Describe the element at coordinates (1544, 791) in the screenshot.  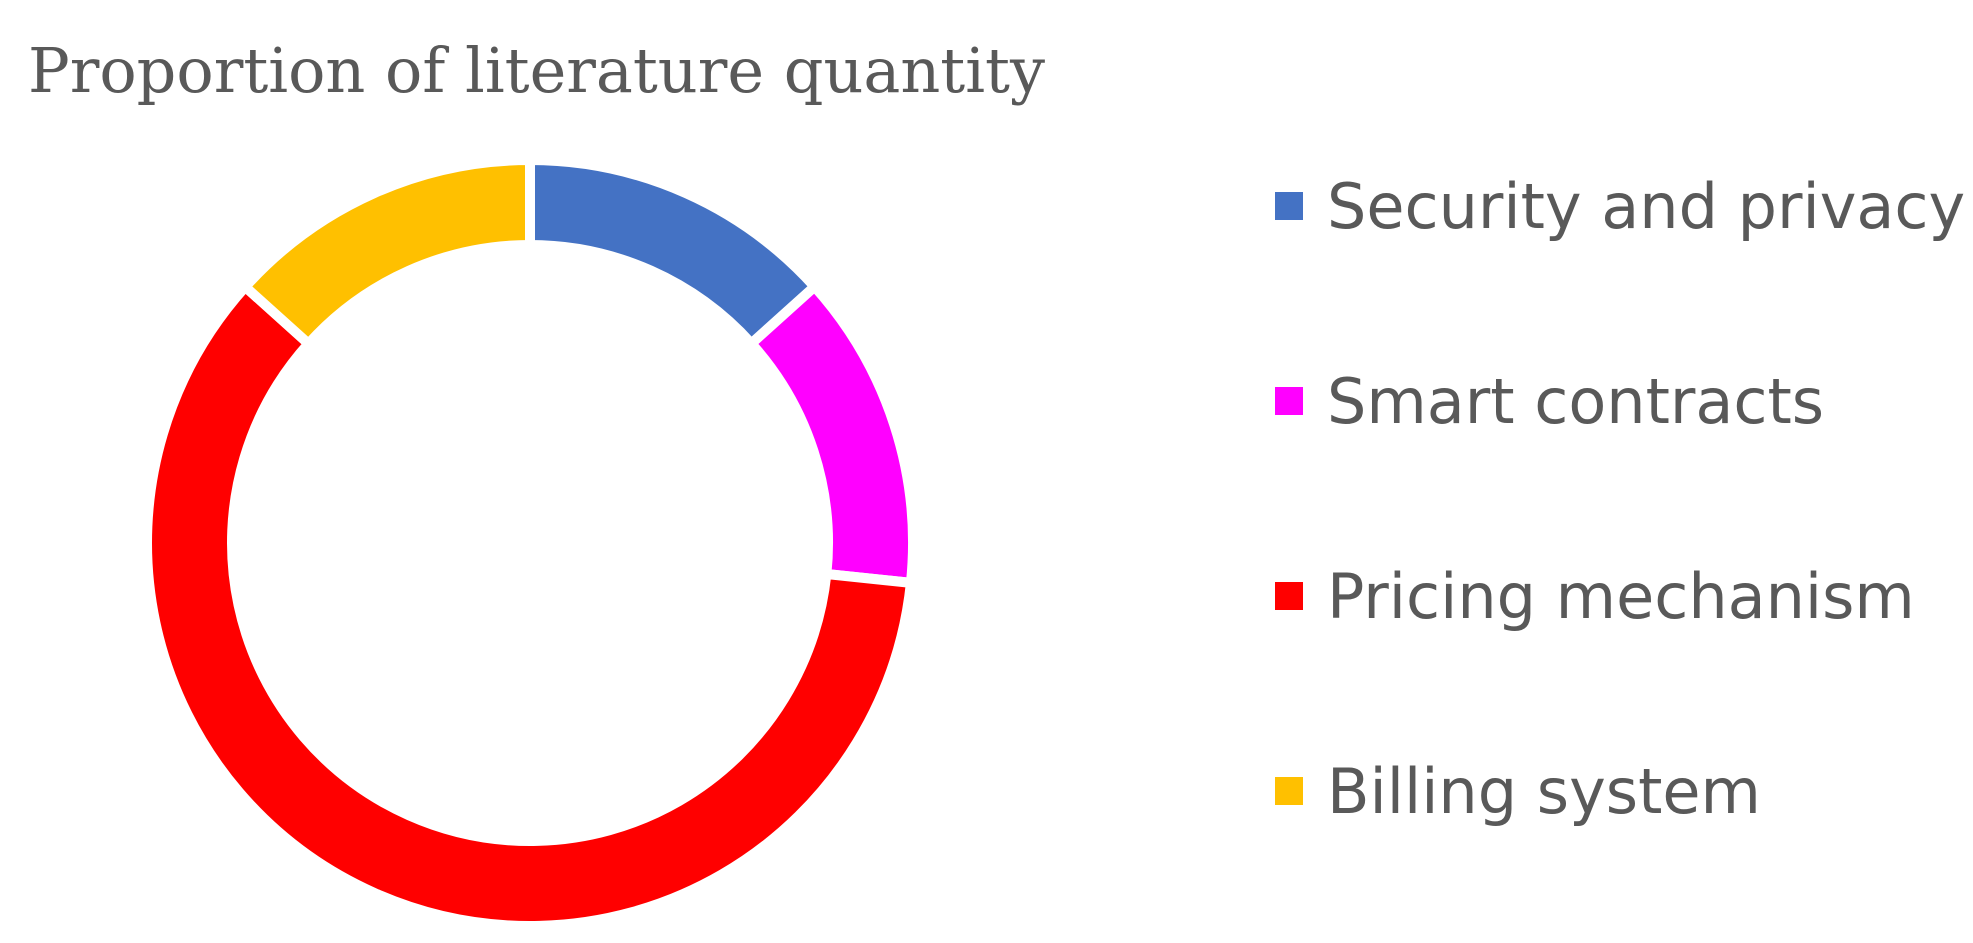
I see `legend-label-billing-system: Billing system` at that location.